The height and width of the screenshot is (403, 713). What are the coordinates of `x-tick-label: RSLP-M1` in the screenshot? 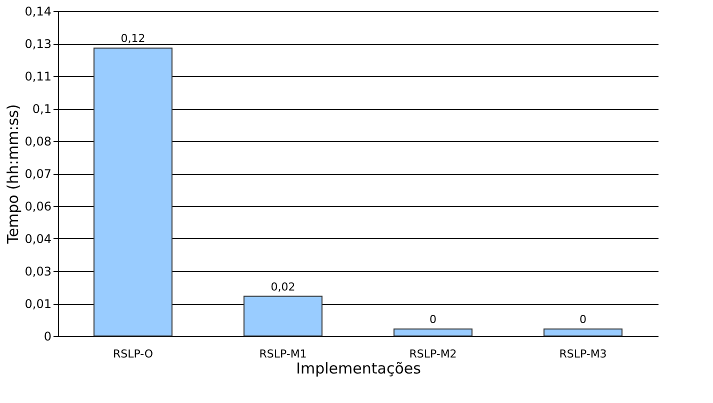 It's located at (283, 354).